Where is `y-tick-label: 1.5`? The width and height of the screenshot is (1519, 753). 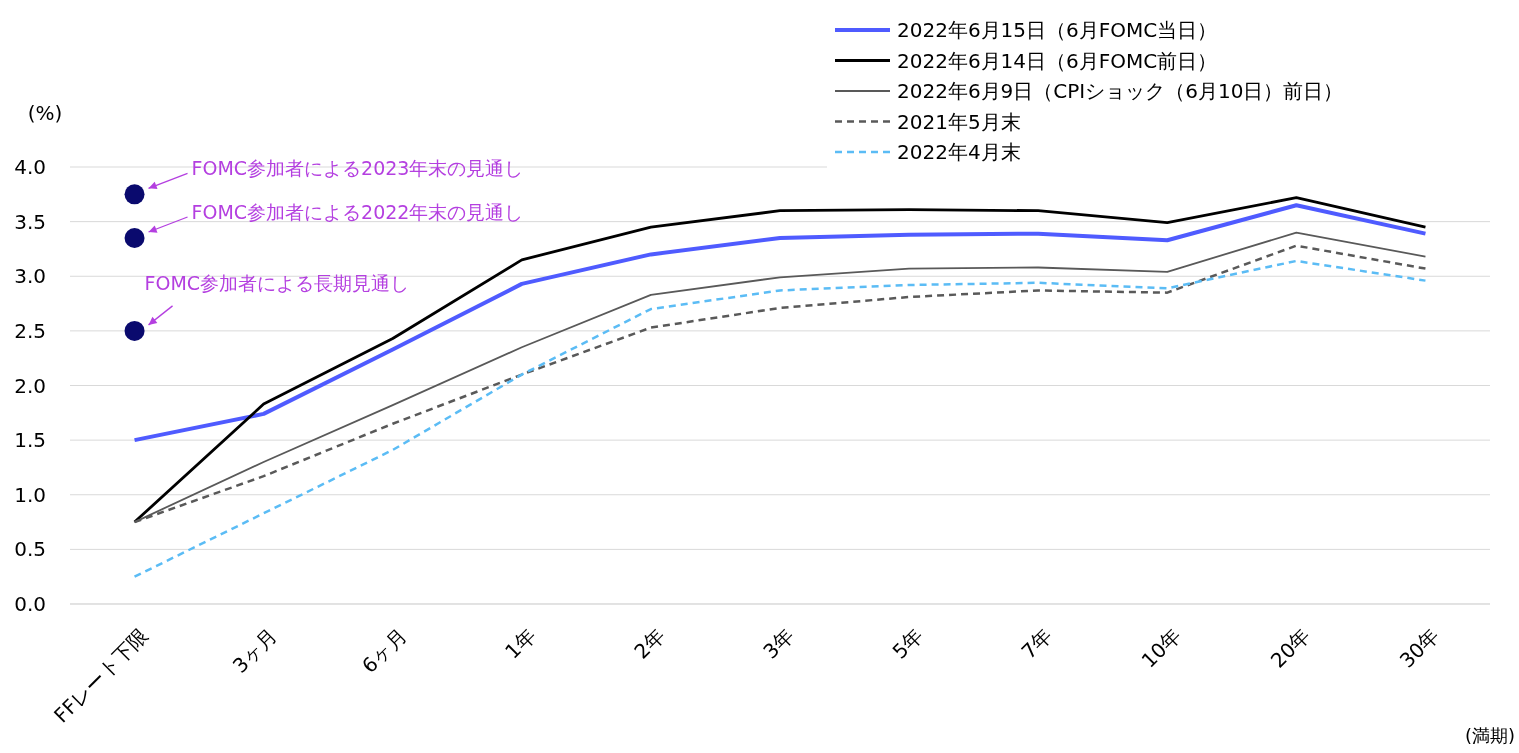 y-tick-label: 1.5 is located at coordinates (30, 440).